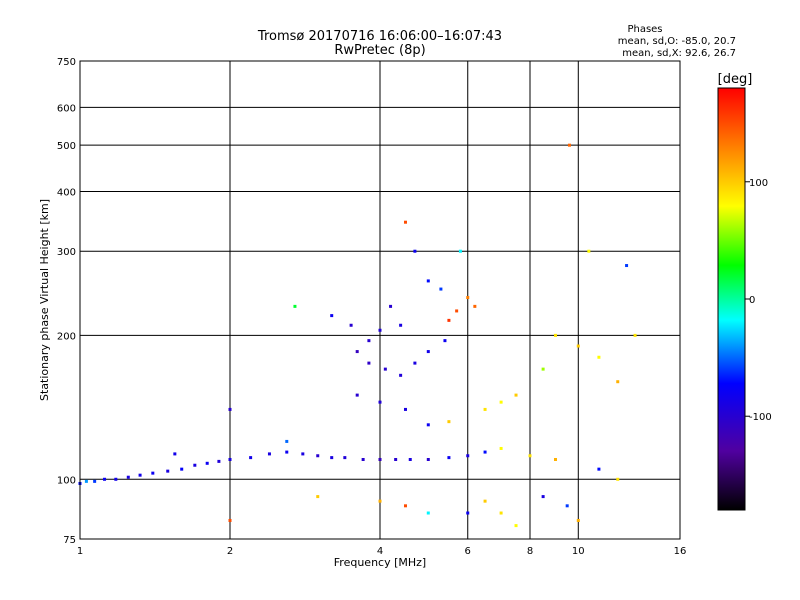  What do you see at coordinates (66, 108) in the screenshot?
I see `y-tick-label: 600` at bounding box center [66, 108].